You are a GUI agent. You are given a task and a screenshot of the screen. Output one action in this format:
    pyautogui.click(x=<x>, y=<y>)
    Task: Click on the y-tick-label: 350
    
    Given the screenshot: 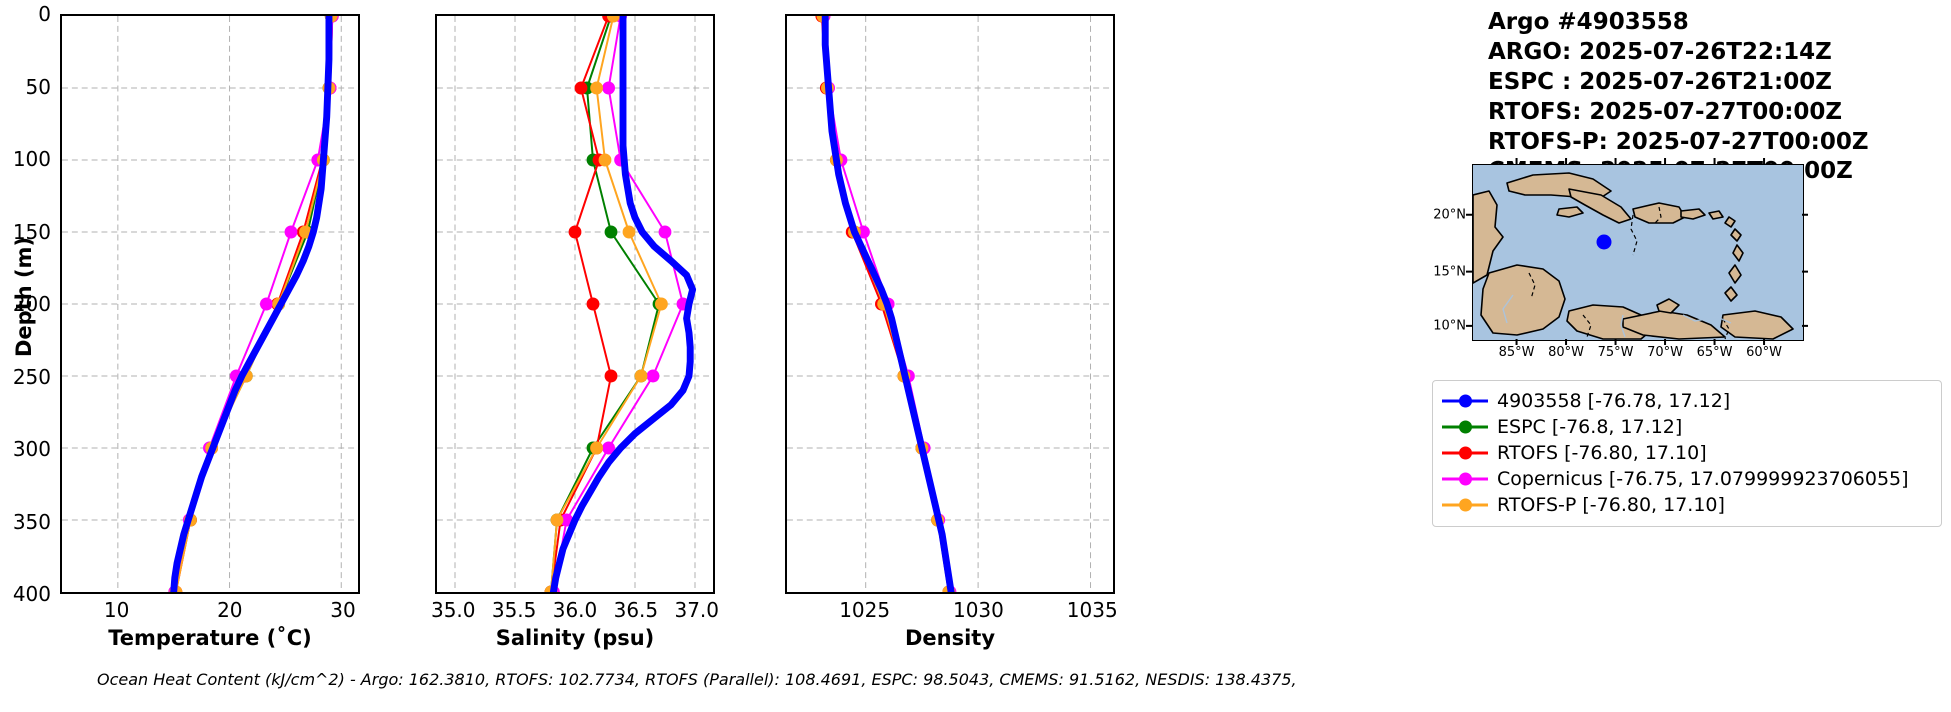 What is the action you would take?
    pyautogui.click(x=31, y=521)
    